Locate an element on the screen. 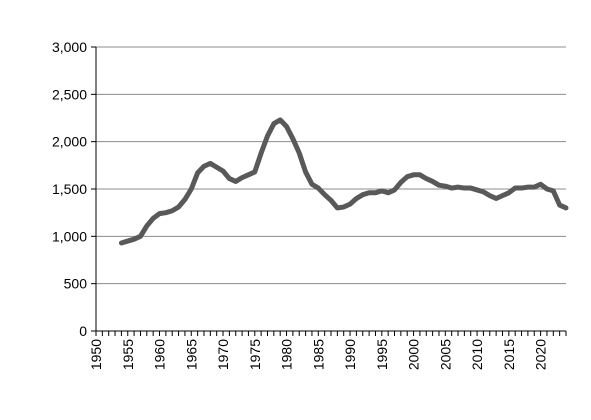  y-tick-label: 0 is located at coordinates (83, 331).